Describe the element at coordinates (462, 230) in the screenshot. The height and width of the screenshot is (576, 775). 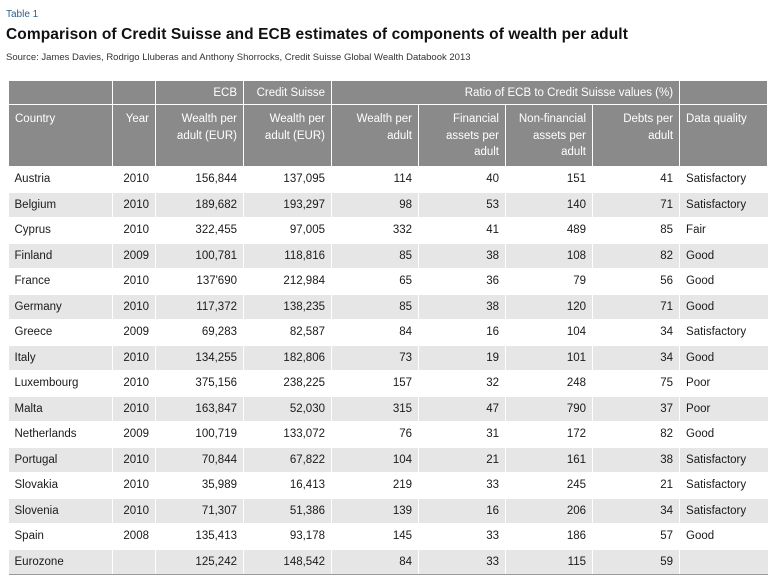
I see `cell-ratio-financial: 41` at that location.